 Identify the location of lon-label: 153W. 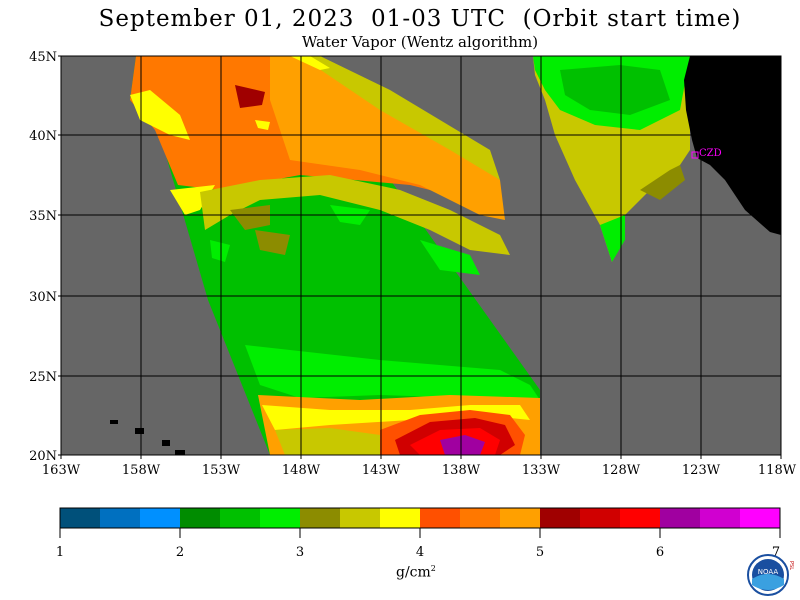
(221, 470).